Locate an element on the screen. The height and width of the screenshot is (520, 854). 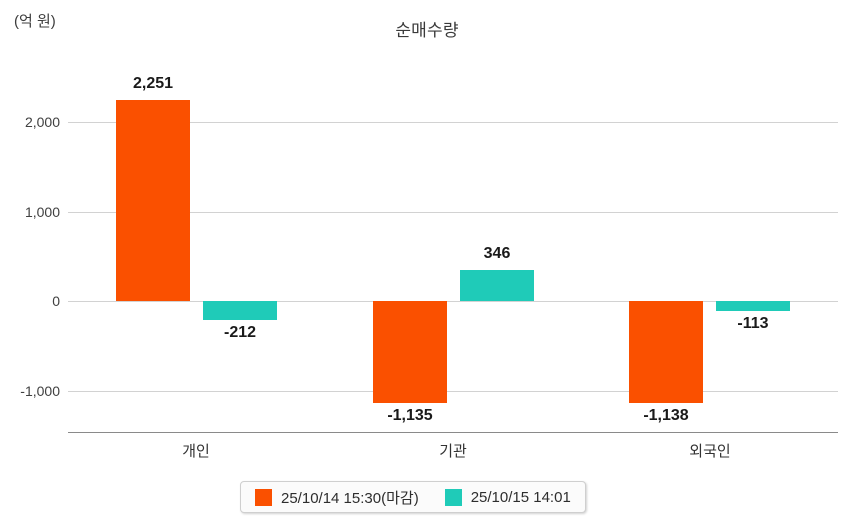
x-axis-category-label: 개인 is located at coordinates (196, 451).